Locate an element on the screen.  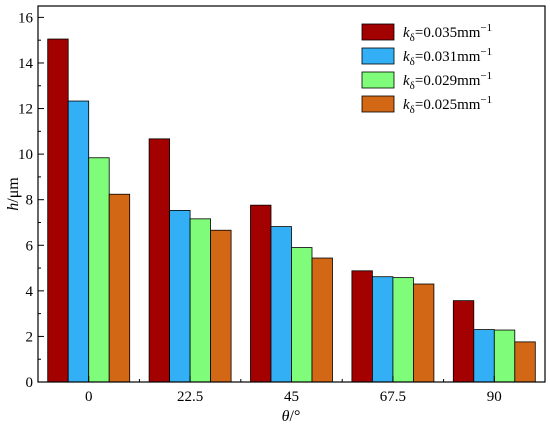
legend-label: kδ=0.031mm−1 is located at coordinates (447, 57).